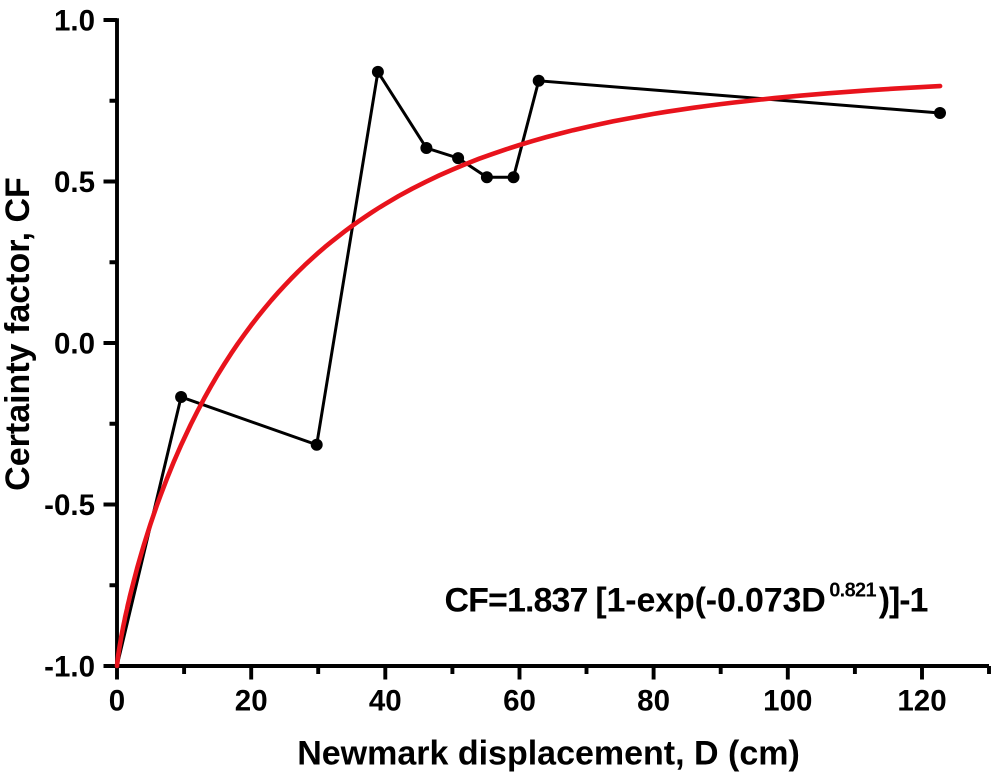  What do you see at coordinates (74, 344) in the screenshot?
I see `svg-text: 0.0` at bounding box center [74, 344].